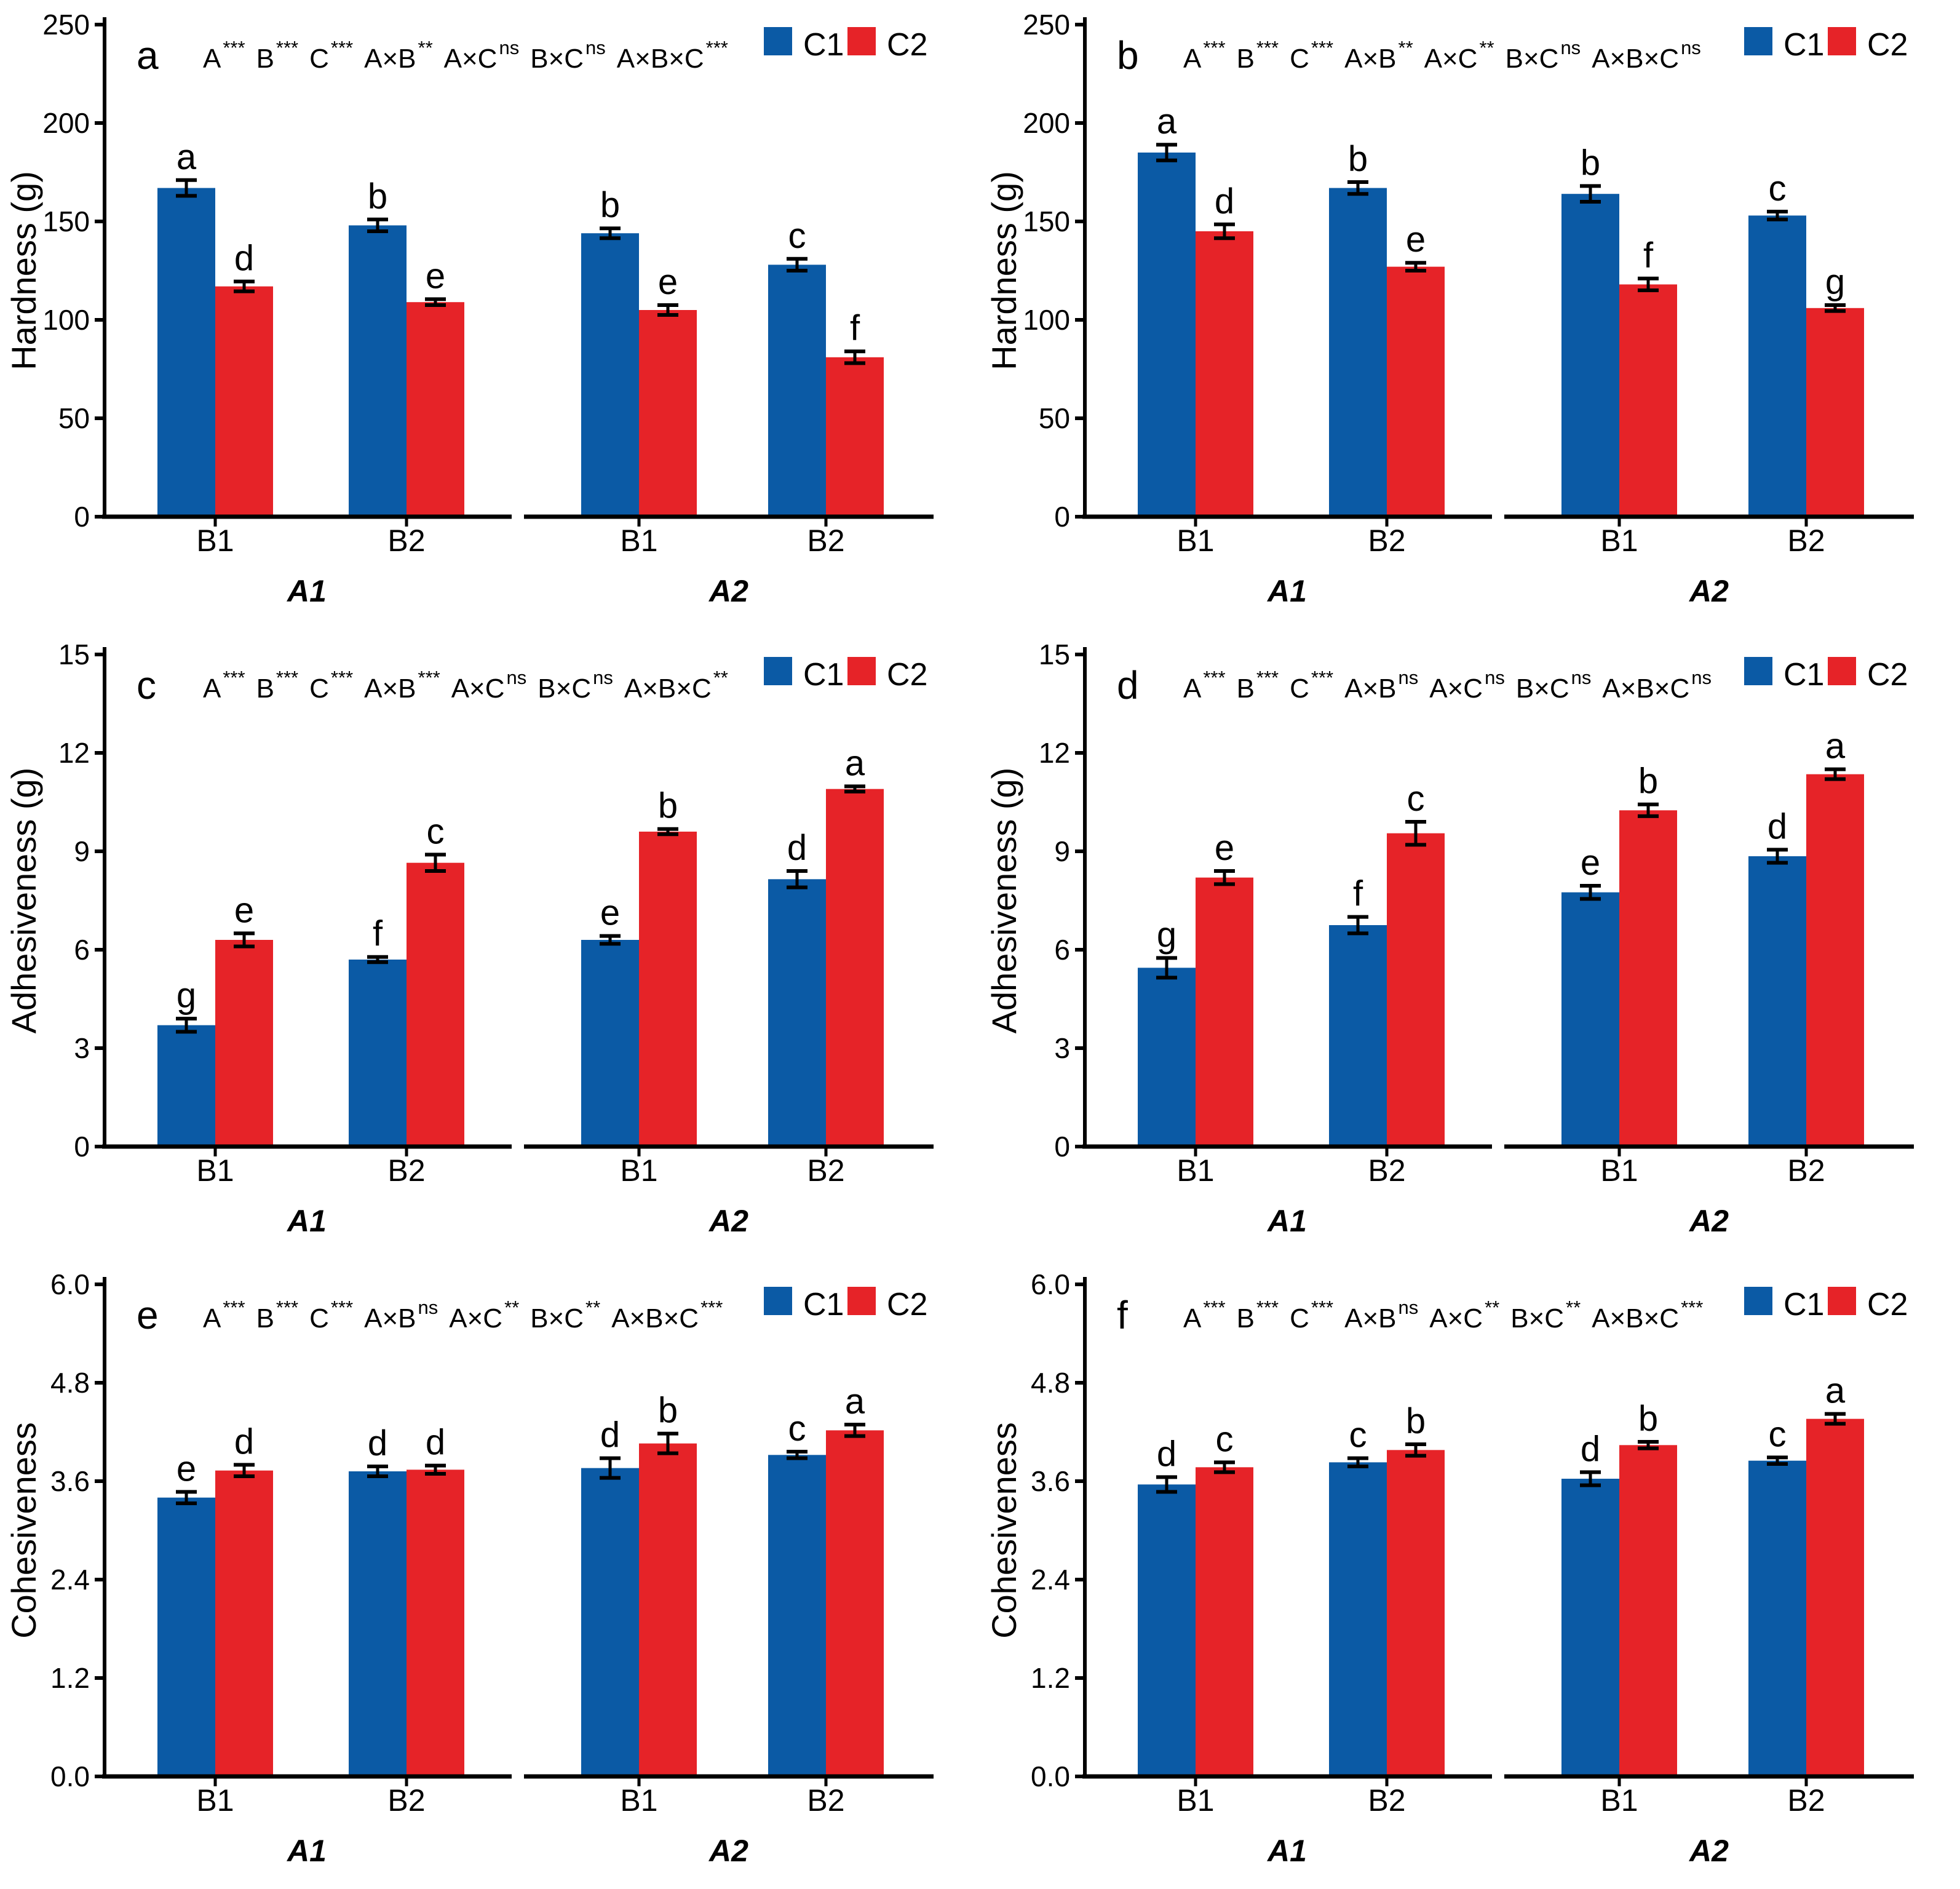 The width and height of the screenshot is (1960, 1889). What do you see at coordinates (378, 934) in the screenshot?
I see `significance-letter: f` at bounding box center [378, 934].